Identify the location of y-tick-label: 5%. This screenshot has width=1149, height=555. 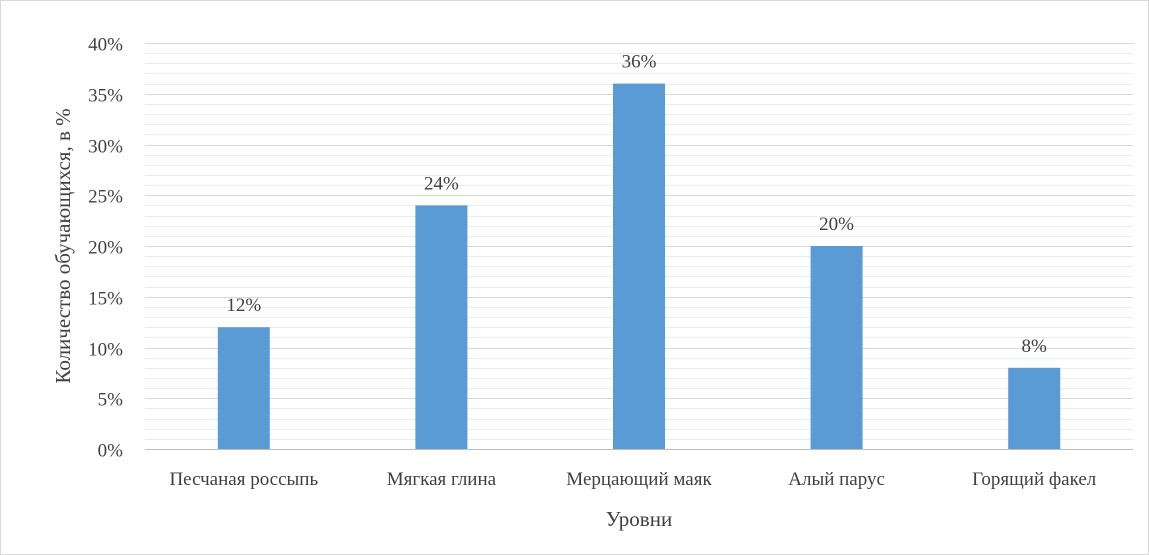
(111, 400).